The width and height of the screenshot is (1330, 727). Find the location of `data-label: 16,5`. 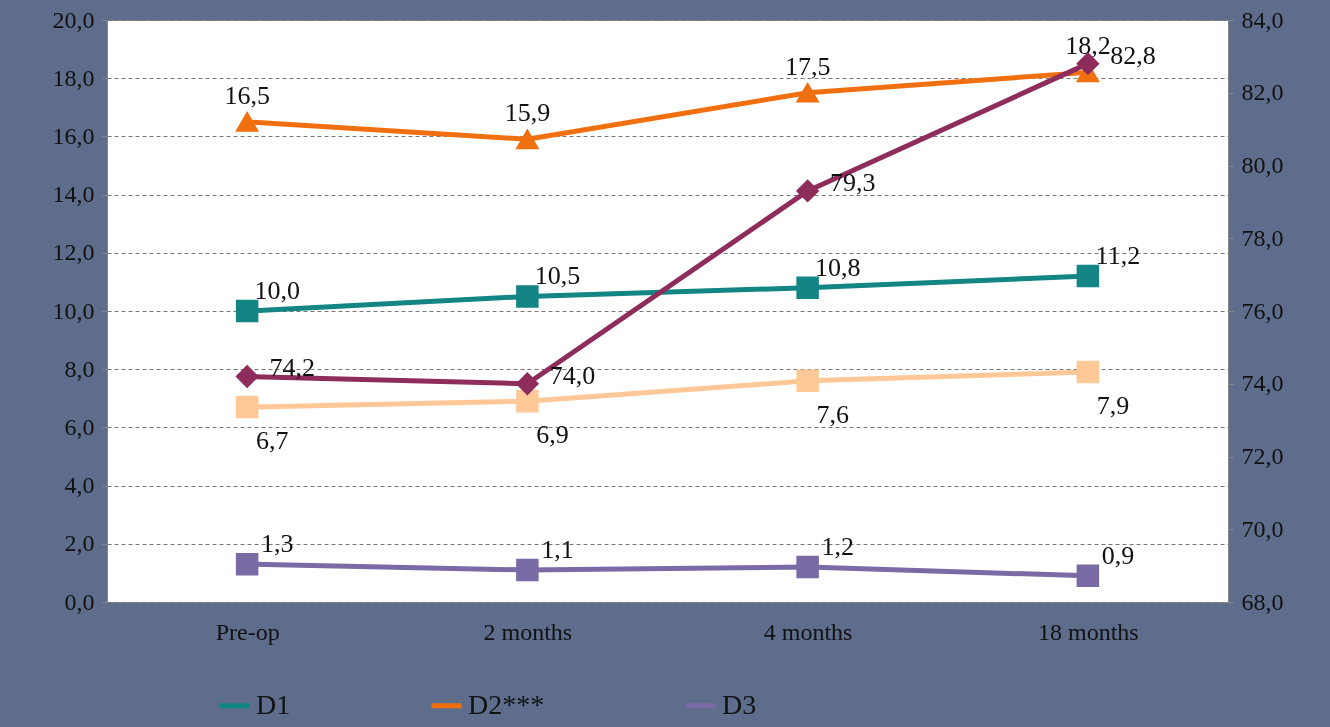

data-label: 16,5 is located at coordinates (247, 95).